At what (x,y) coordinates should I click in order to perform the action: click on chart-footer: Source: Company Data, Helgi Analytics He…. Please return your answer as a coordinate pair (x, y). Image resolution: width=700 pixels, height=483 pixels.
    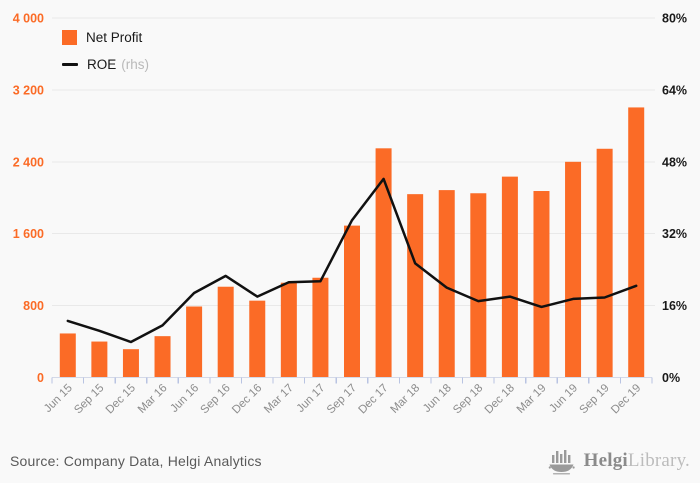
    Looking at the image, I should click on (350, 460).